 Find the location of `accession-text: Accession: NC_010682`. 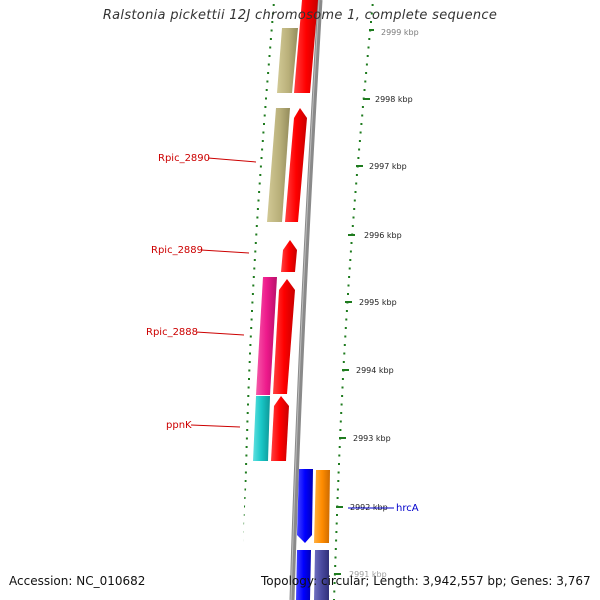

accession-text: Accession: NC_010682 is located at coordinates (77, 581).